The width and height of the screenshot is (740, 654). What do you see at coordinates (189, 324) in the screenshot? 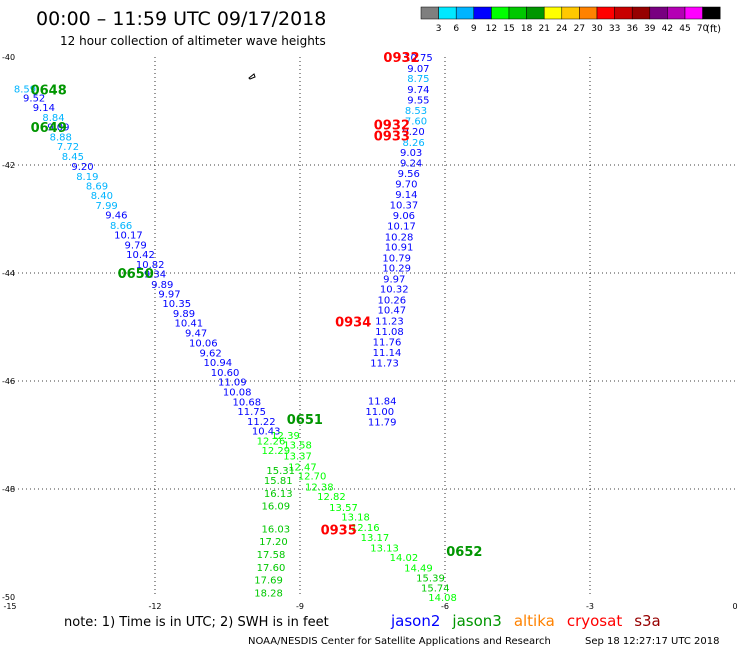
I see `swh-value-label: 10.41` at bounding box center [189, 324].